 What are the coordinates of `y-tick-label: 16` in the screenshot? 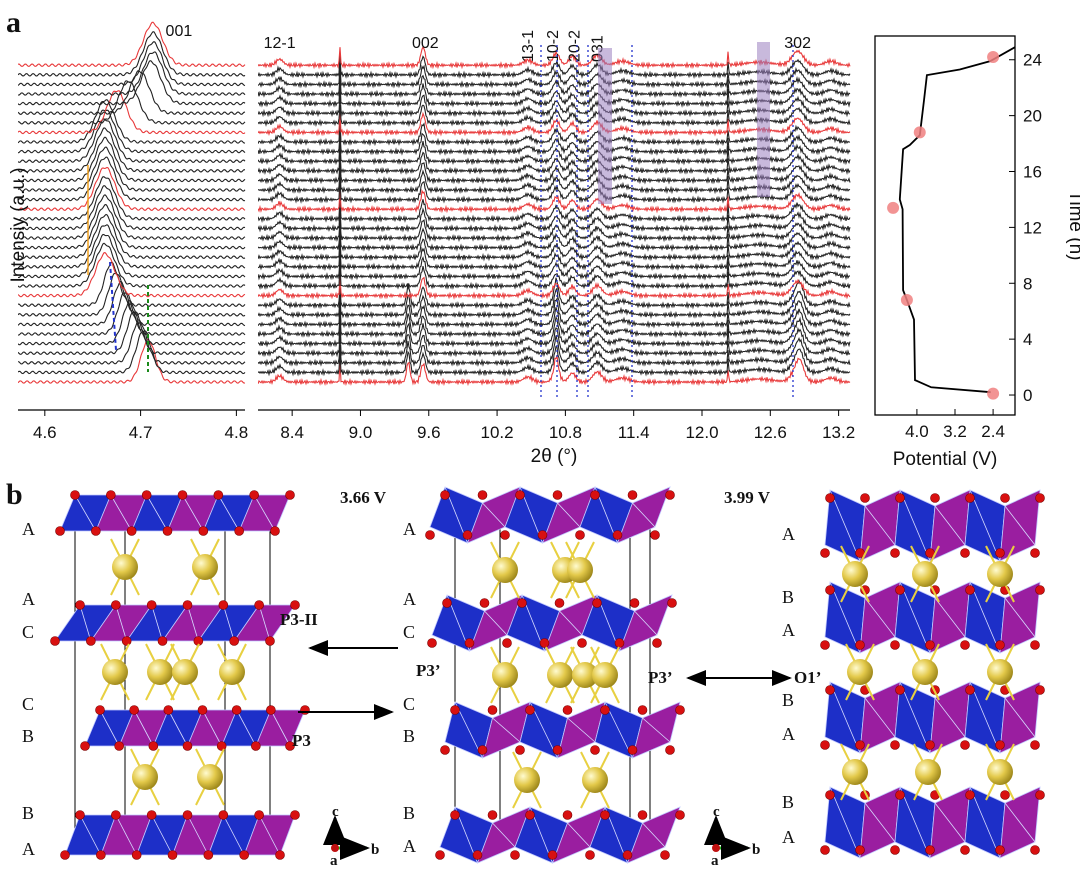 It's located at (1032, 172).